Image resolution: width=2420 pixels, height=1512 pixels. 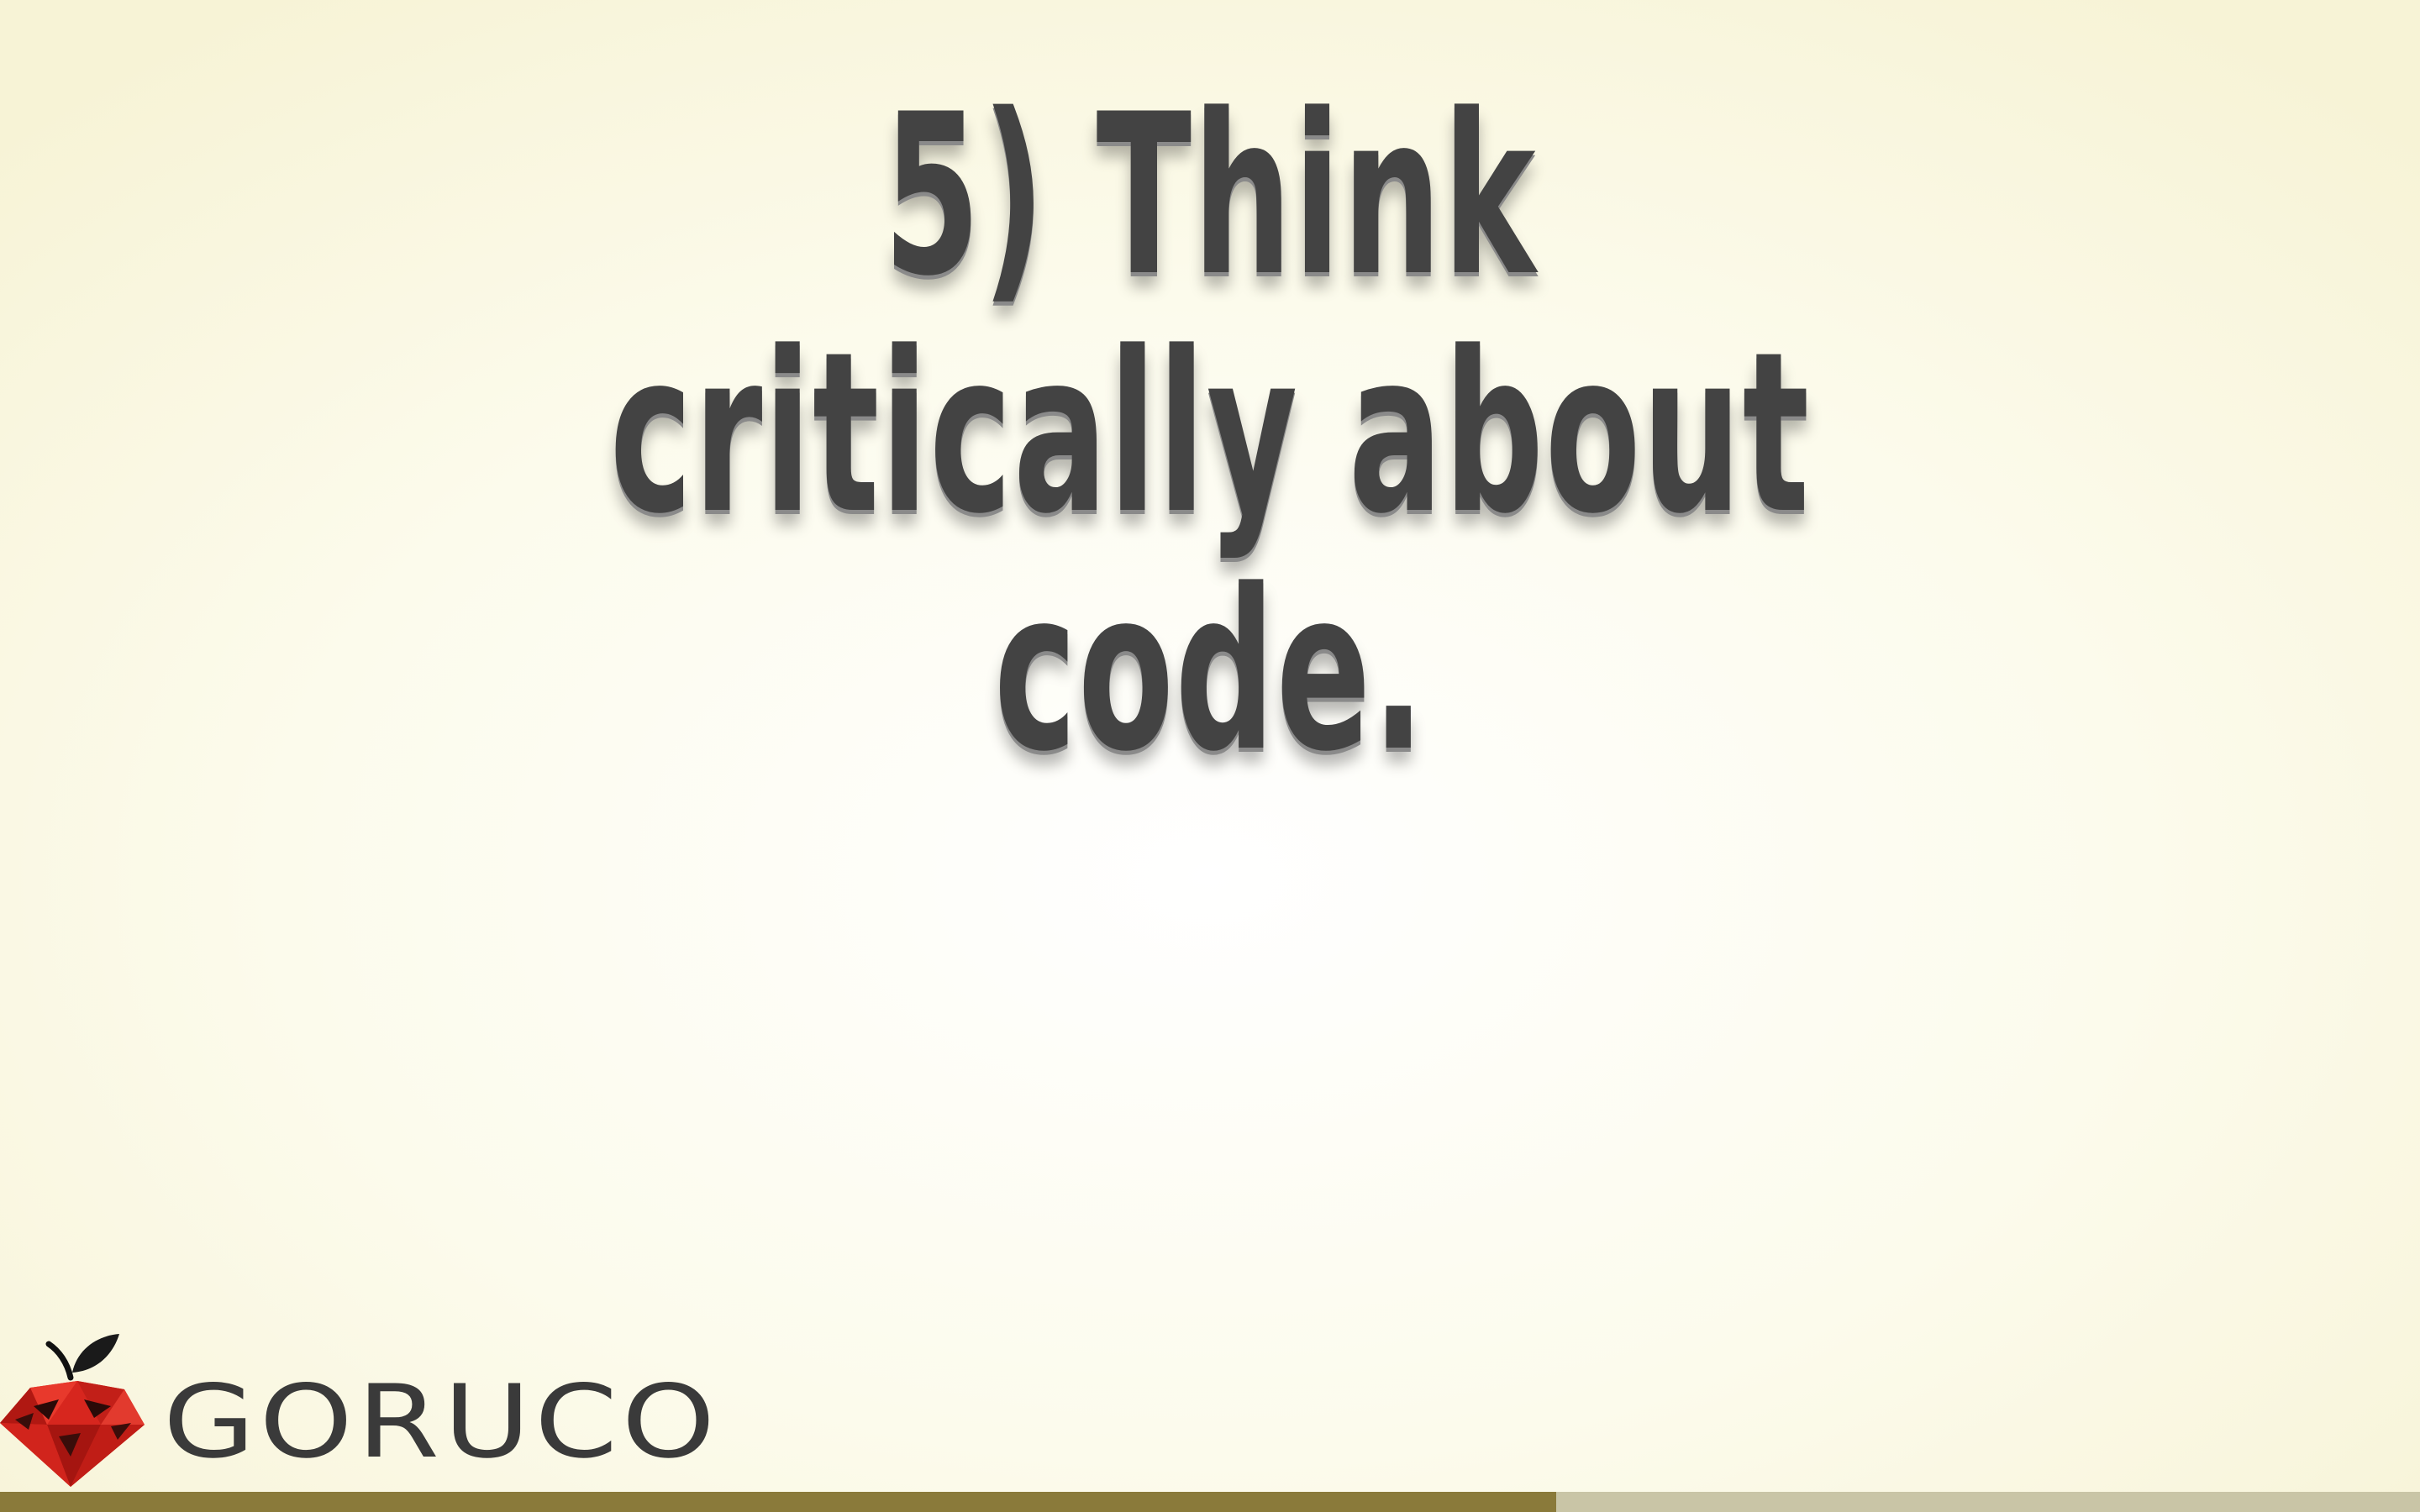 I want to click on title-line-1: 5) Think, so click(x=1210, y=196).